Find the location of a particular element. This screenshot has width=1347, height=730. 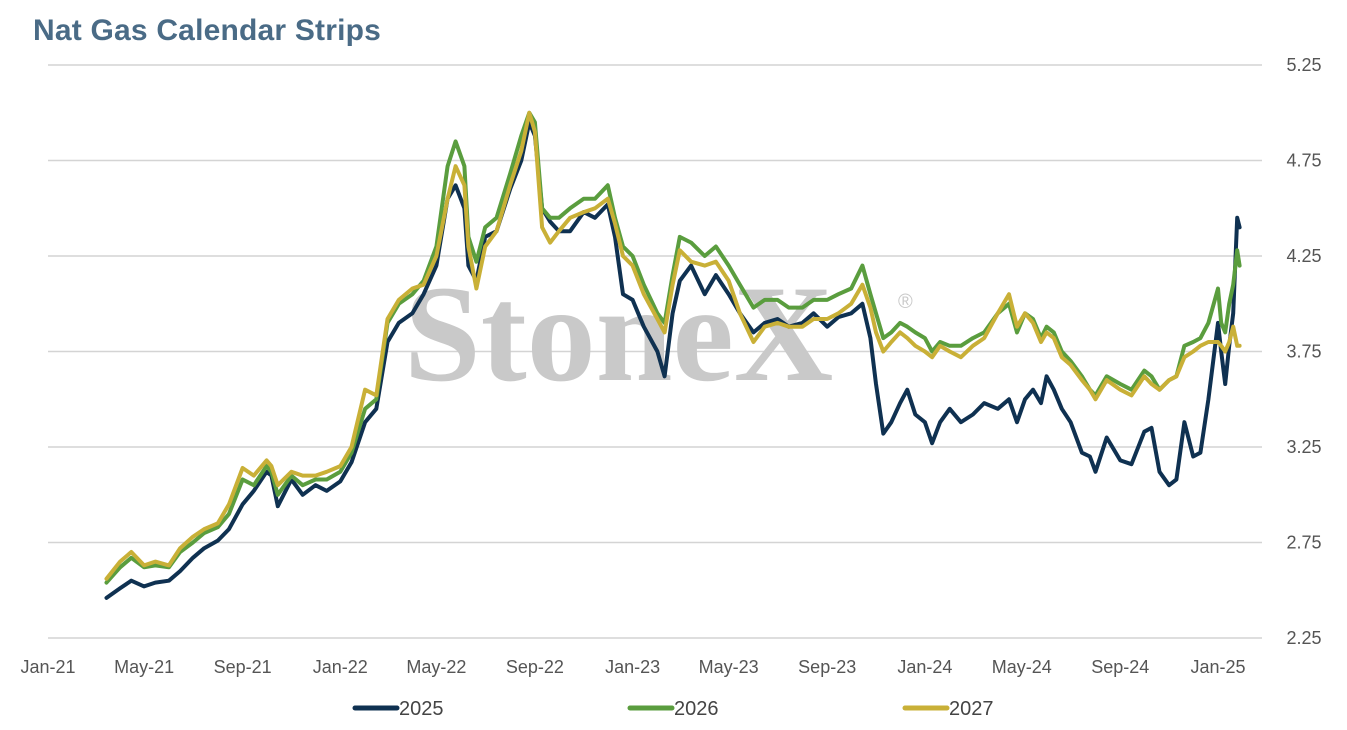

x-tick-label: May-24 is located at coordinates (1022, 667).